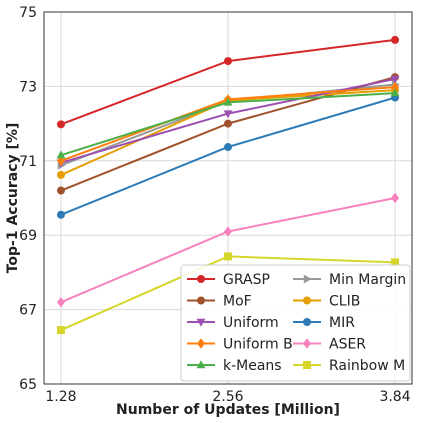  I want to click on legend-item: Uniform, so click(233, 323).